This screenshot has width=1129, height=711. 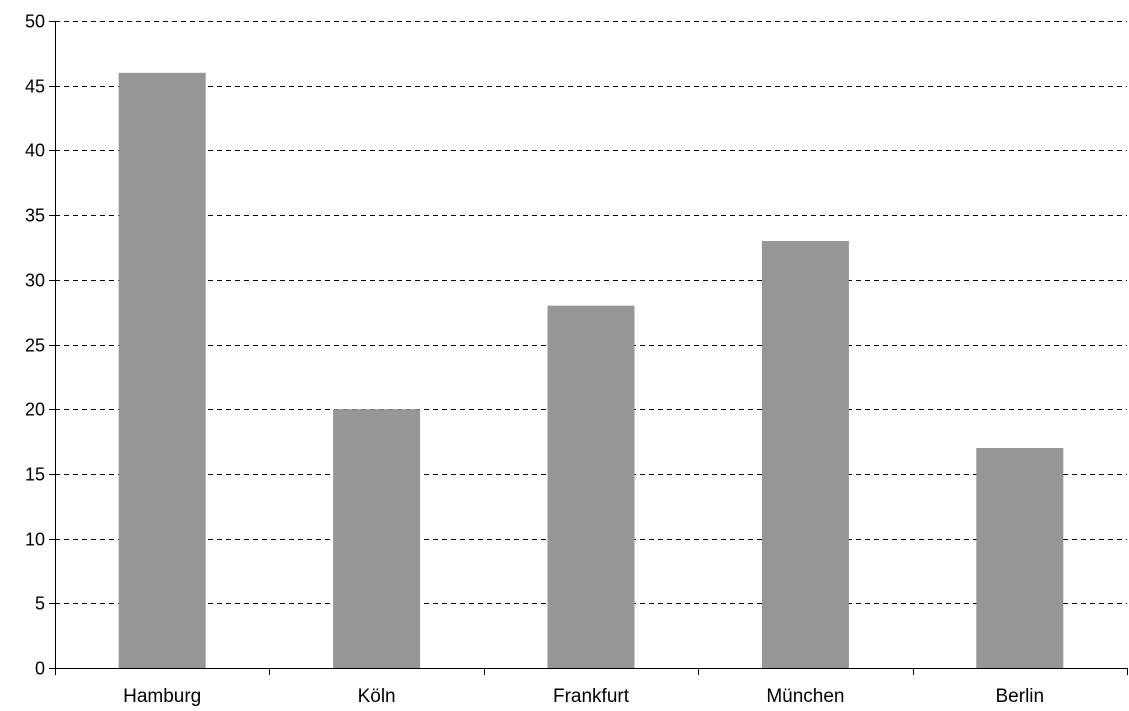 I want to click on y-tick-label: 50, so click(x=35, y=22).